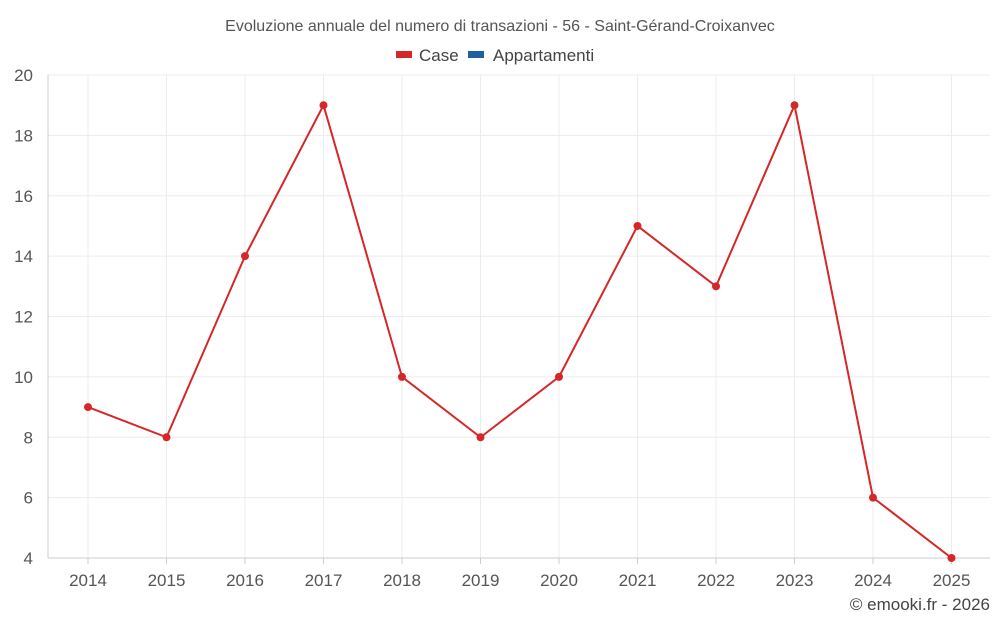 The height and width of the screenshot is (625, 1000). What do you see at coordinates (952, 580) in the screenshot?
I see `x-tick-label: 2025` at bounding box center [952, 580].